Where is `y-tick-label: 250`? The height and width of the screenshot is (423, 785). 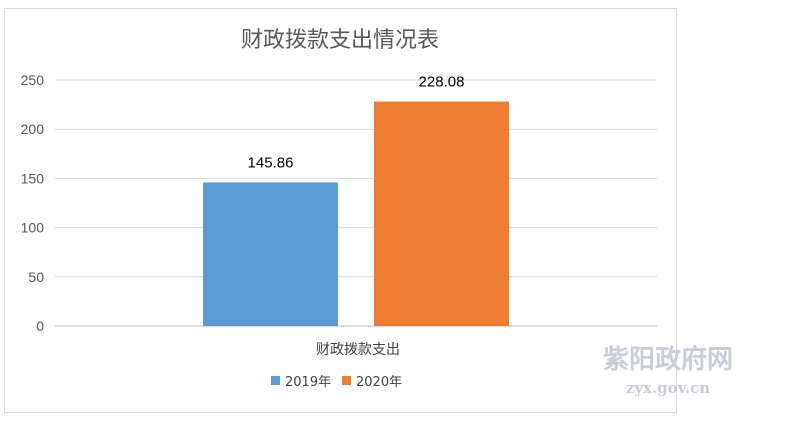 y-tick-label: 250 is located at coordinates (33, 80).